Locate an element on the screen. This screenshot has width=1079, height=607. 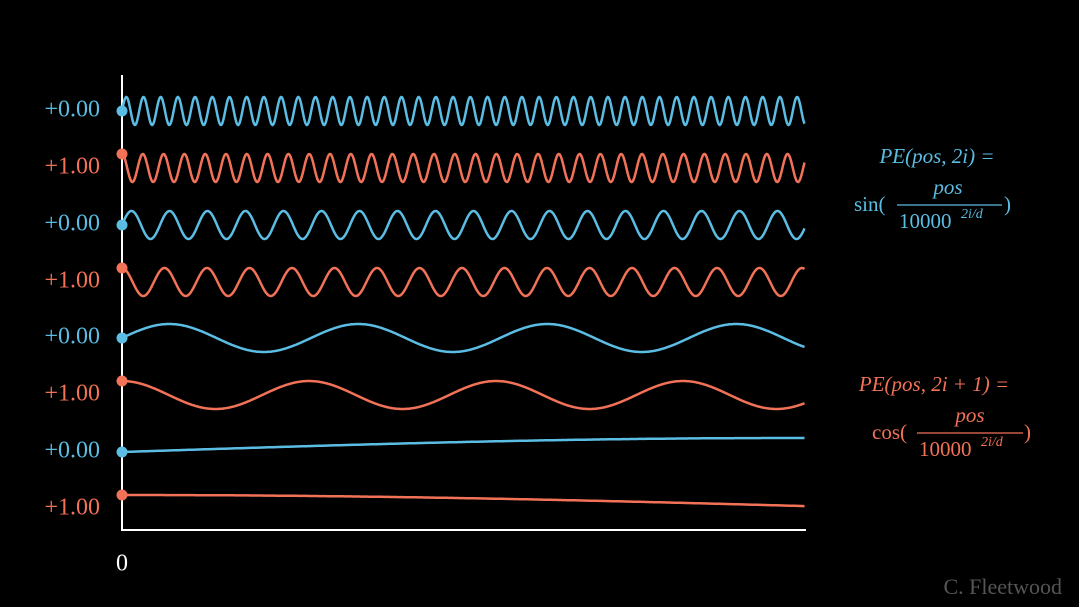
formula-lhs: PE(pos, 2i) = is located at coordinates (936, 156).